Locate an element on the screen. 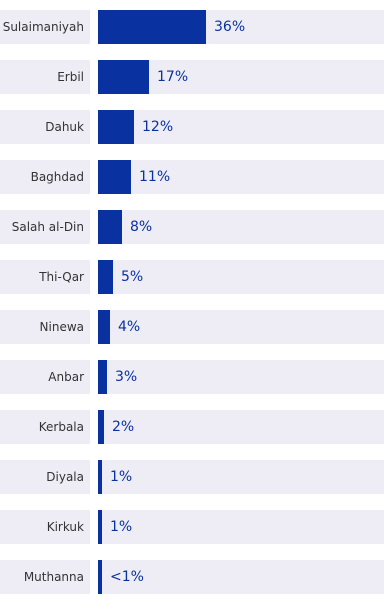  category-label: Ninewa is located at coordinates (45, 327).